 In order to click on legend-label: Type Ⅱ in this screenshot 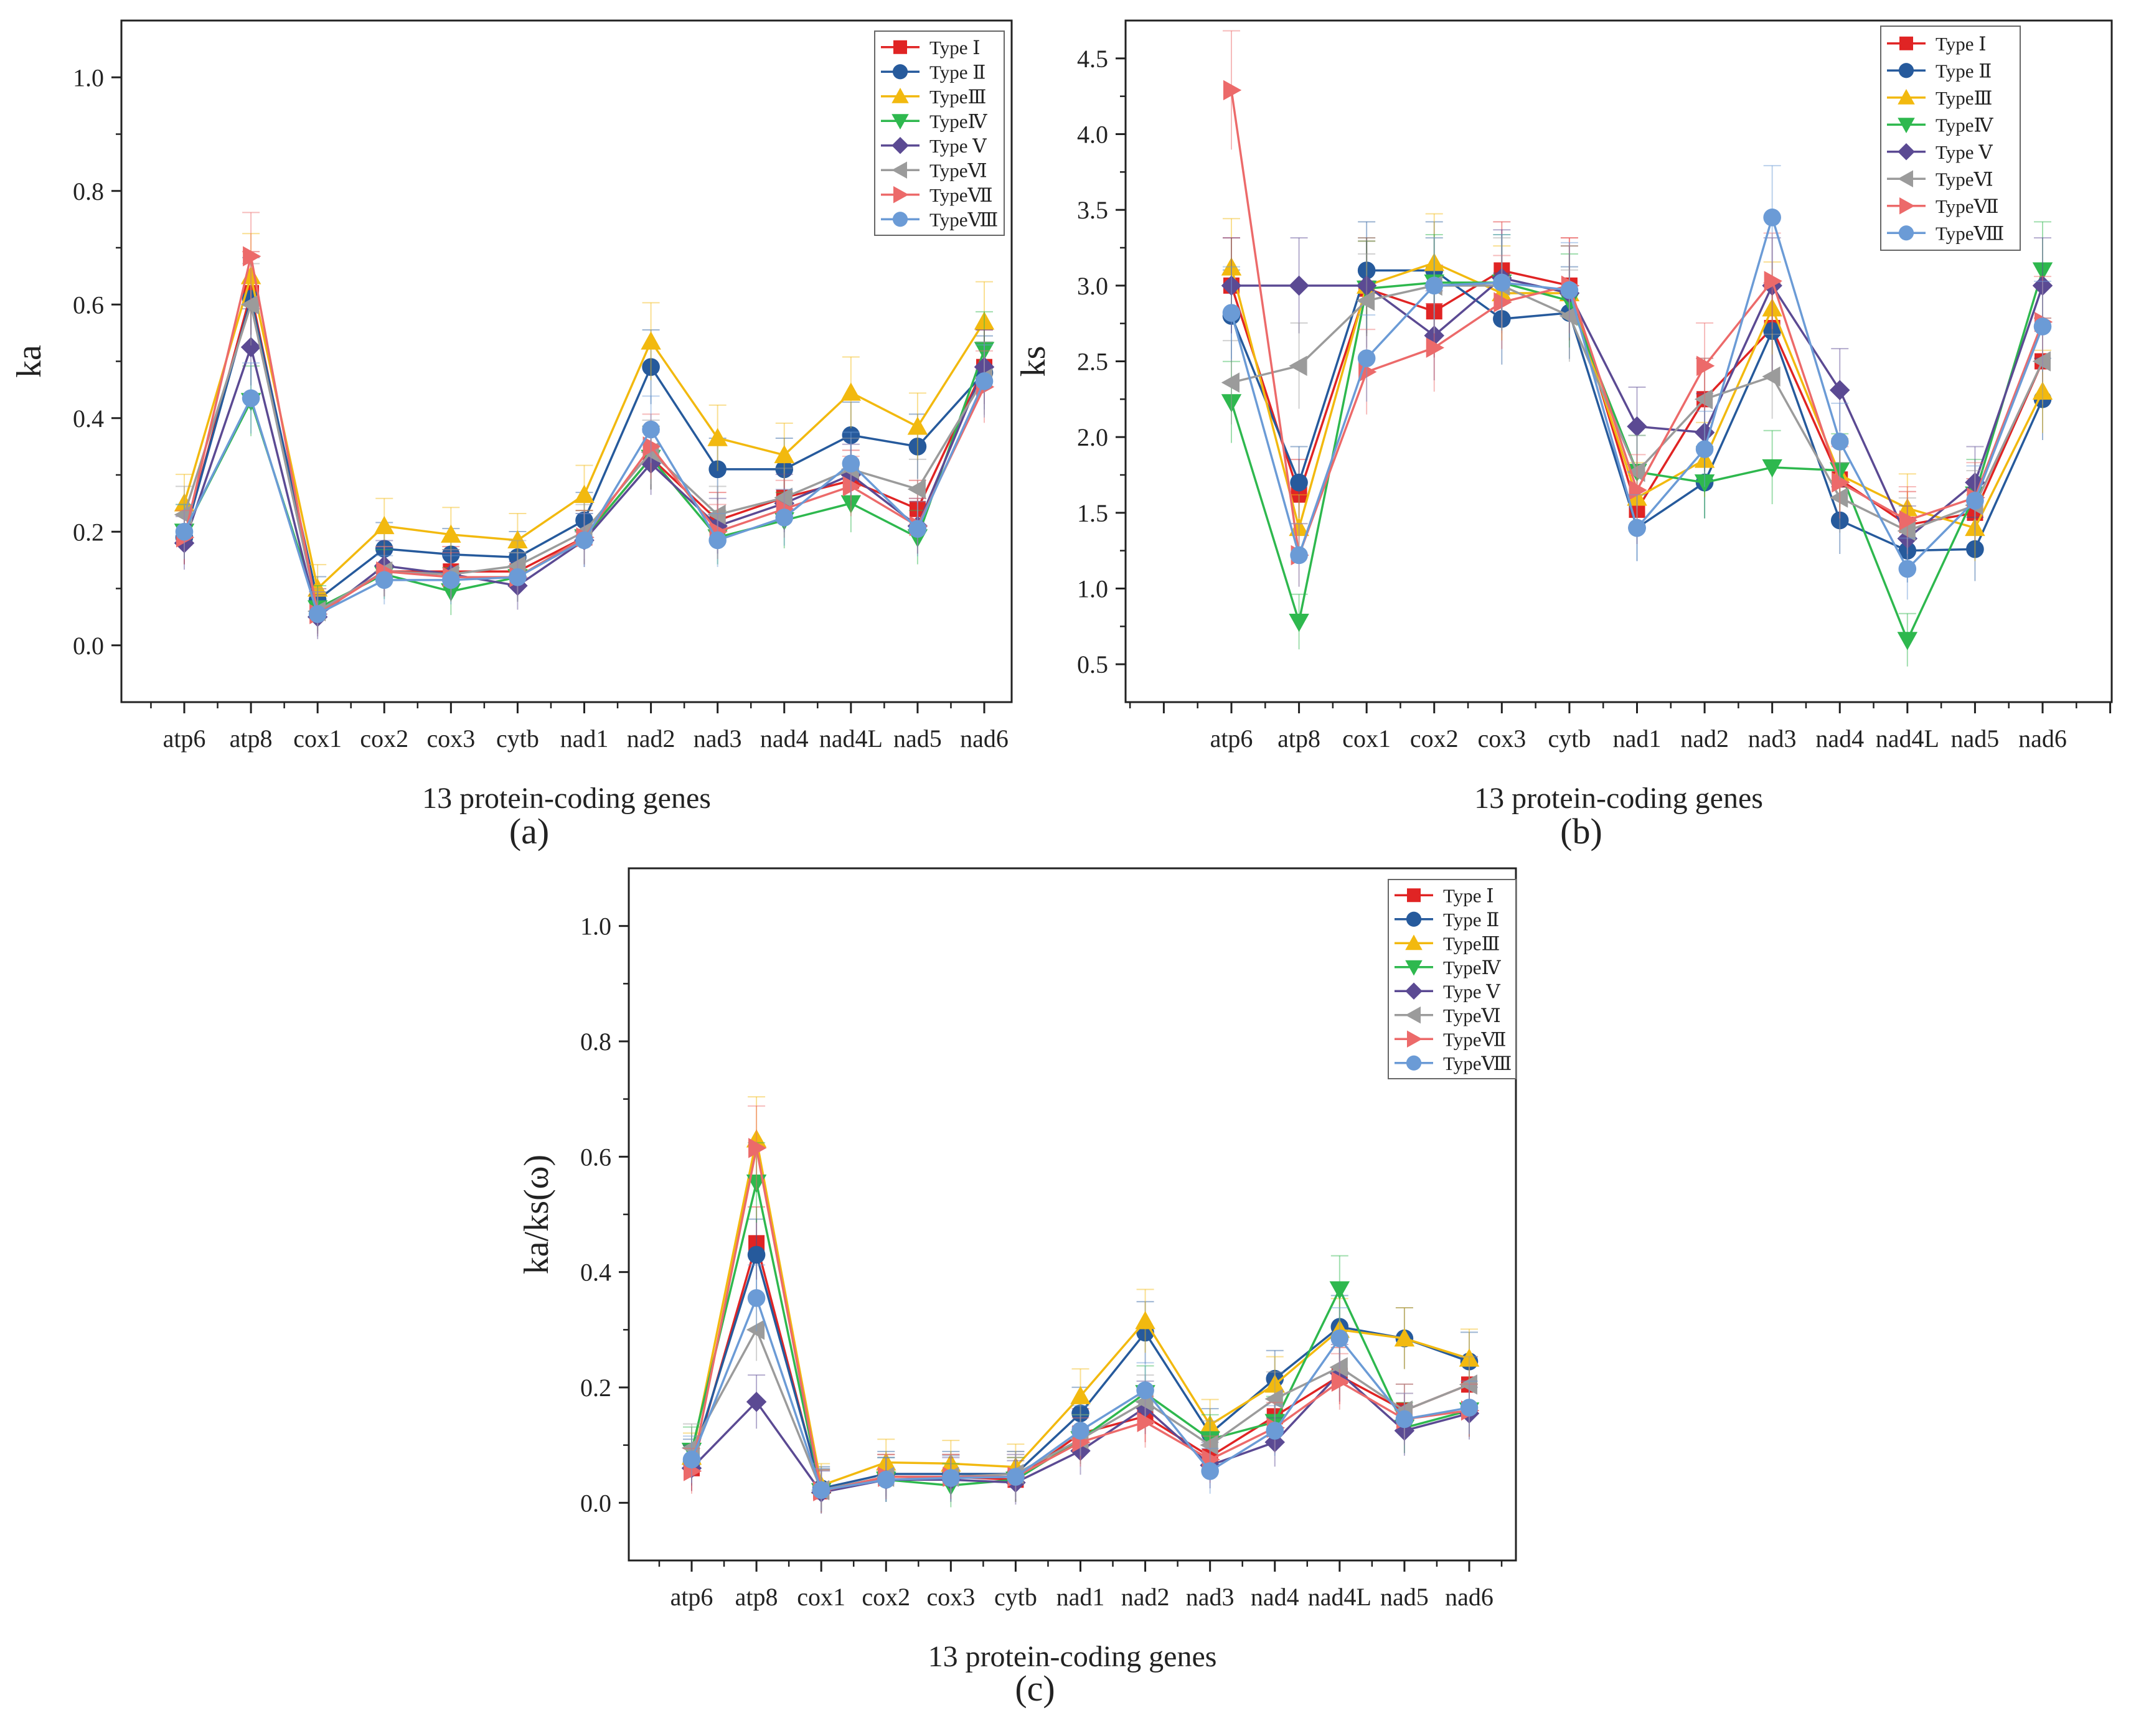, I will do `click(1471, 920)`.